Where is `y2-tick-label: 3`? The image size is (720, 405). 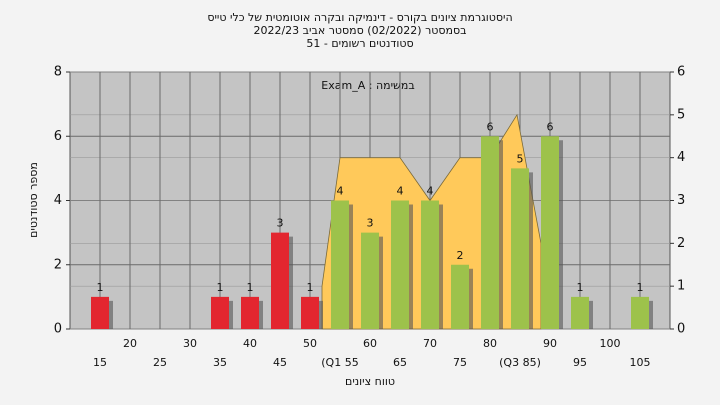 y2-tick-label: 3 is located at coordinates (681, 200).